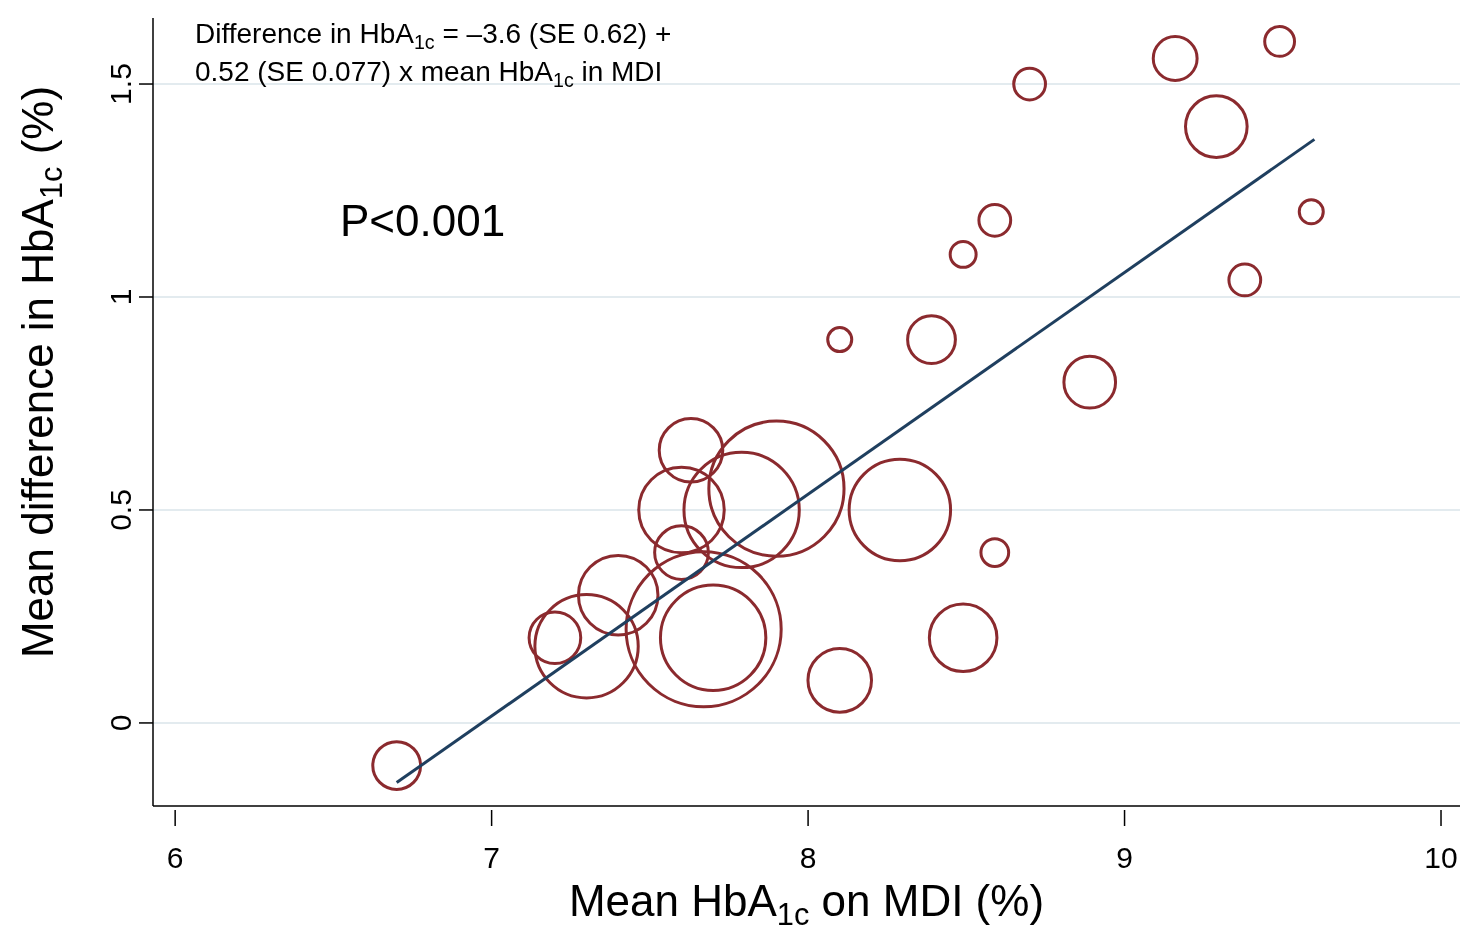 The image size is (1468, 948). What do you see at coordinates (120, 84) in the screenshot?
I see `y-tick-label: 1.5` at bounding box center [120, 84].